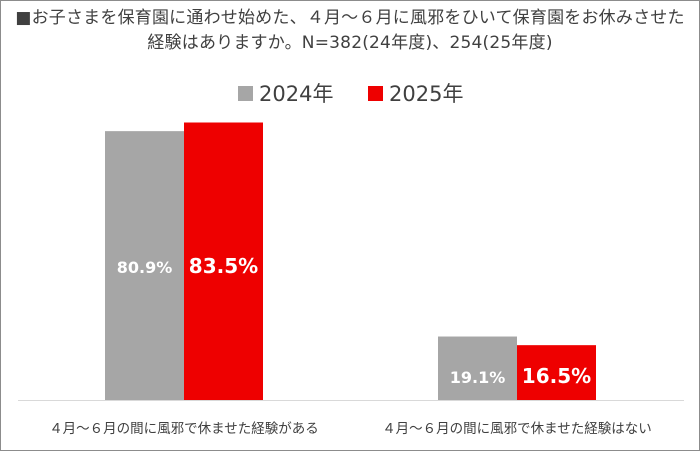 Image resolution: width=700 pixels, height=451 pixels. I want to click on data-label-1-1: 80.9%, so click(145, 267).